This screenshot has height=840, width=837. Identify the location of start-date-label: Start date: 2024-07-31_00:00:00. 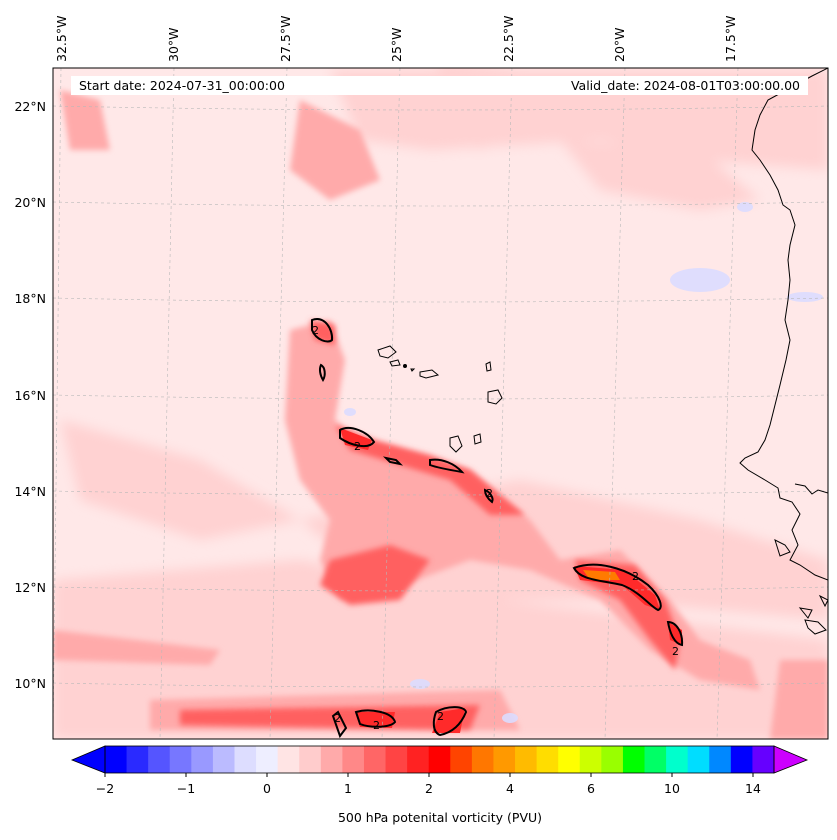
(182, 85).